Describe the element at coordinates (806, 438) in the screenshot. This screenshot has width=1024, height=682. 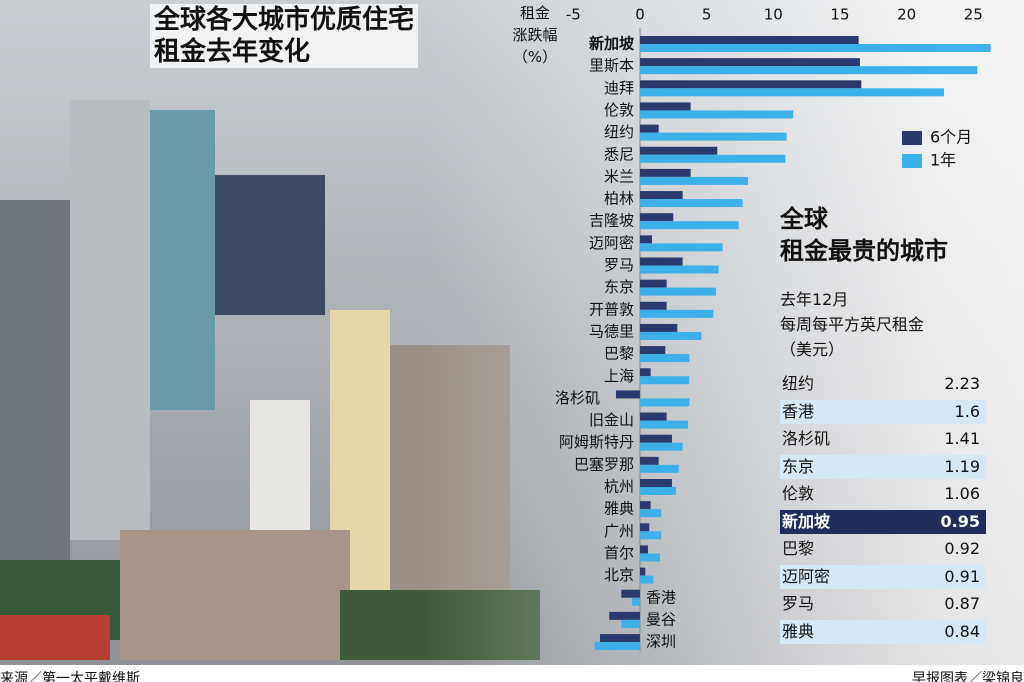
I see `table-name: 洛杉矶` at that location.